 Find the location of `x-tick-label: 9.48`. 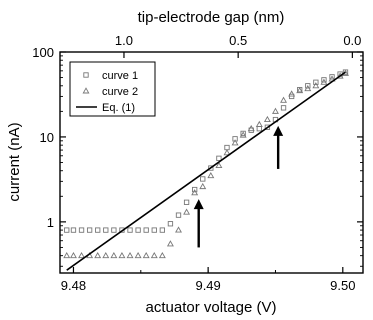

x-tick-label: 9.48 is located at coordinates (73, 285).